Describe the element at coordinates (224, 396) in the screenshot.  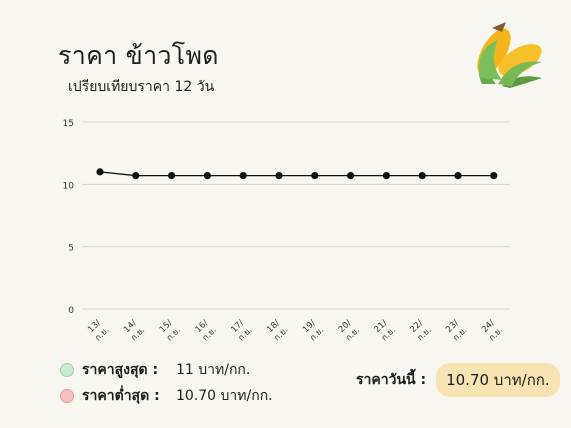
I see `low-value: 10.70 บาท/กก.` at that location.